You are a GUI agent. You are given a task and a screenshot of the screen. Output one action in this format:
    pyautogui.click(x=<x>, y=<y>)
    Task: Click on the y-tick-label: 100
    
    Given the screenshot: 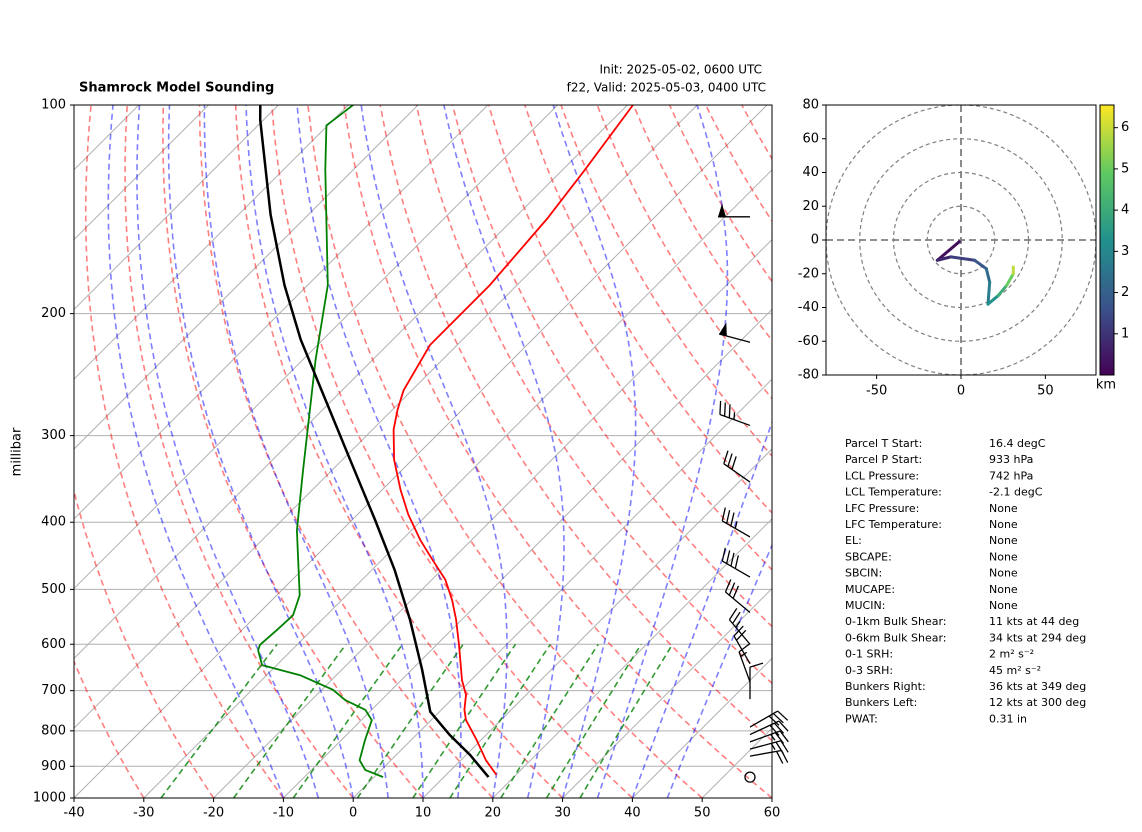 What is the action you would take?
    pyautogui.click(x=53, y=105)
    